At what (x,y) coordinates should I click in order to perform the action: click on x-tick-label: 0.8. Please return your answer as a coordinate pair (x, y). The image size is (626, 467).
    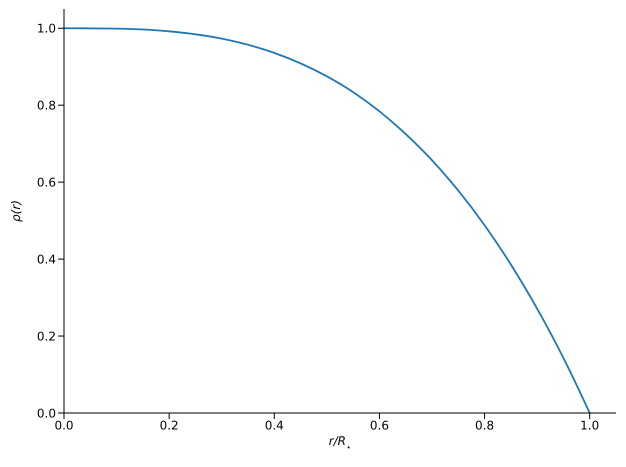
    Looking at the image, I should click on (484, 425).